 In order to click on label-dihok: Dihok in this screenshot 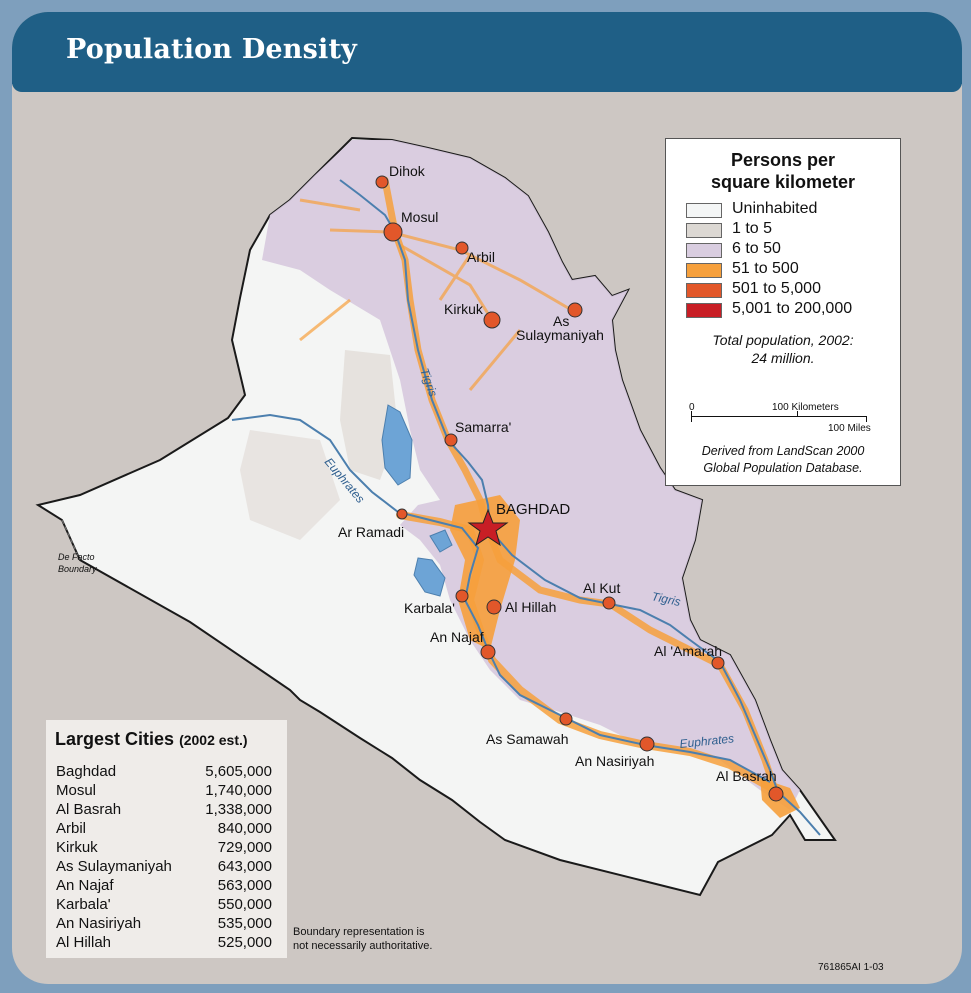, I will do `click(407, 171)`.